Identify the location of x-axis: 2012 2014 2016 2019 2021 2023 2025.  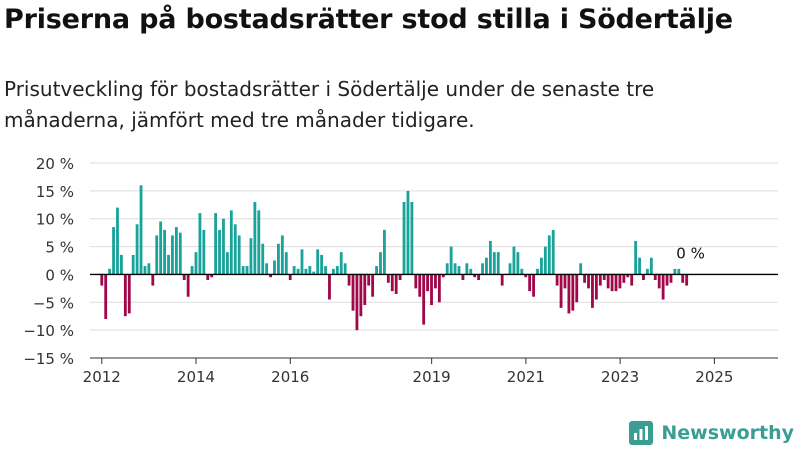
(430, 371).